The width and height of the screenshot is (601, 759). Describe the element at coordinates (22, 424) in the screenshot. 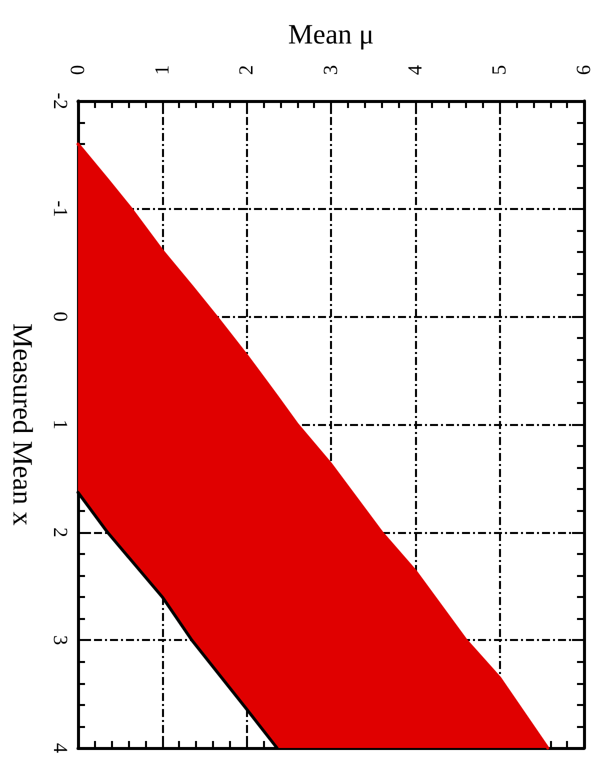

I see `y-axis-title: Measured Mean x` at that location.